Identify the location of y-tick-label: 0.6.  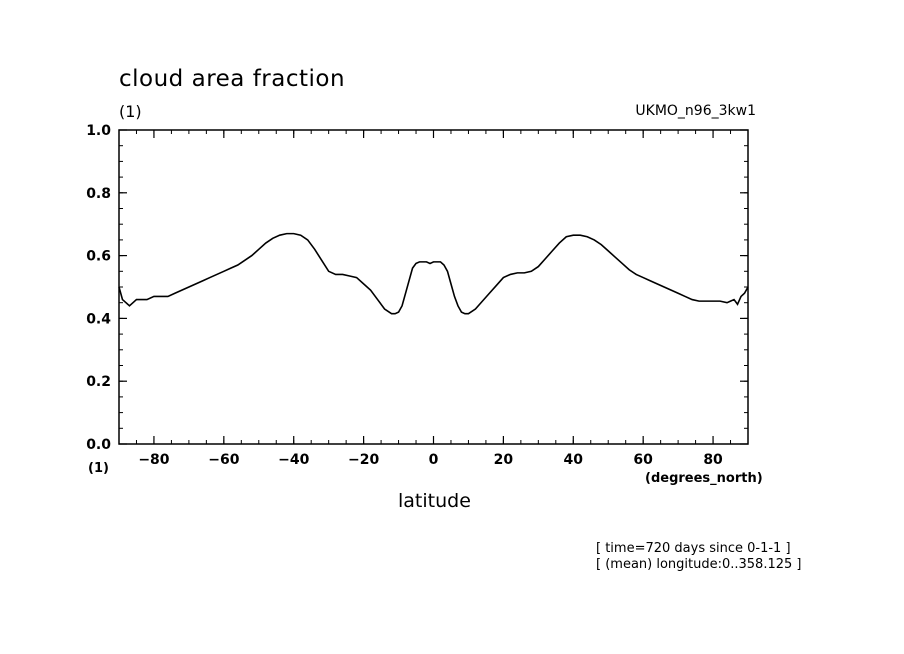
(98, 257).